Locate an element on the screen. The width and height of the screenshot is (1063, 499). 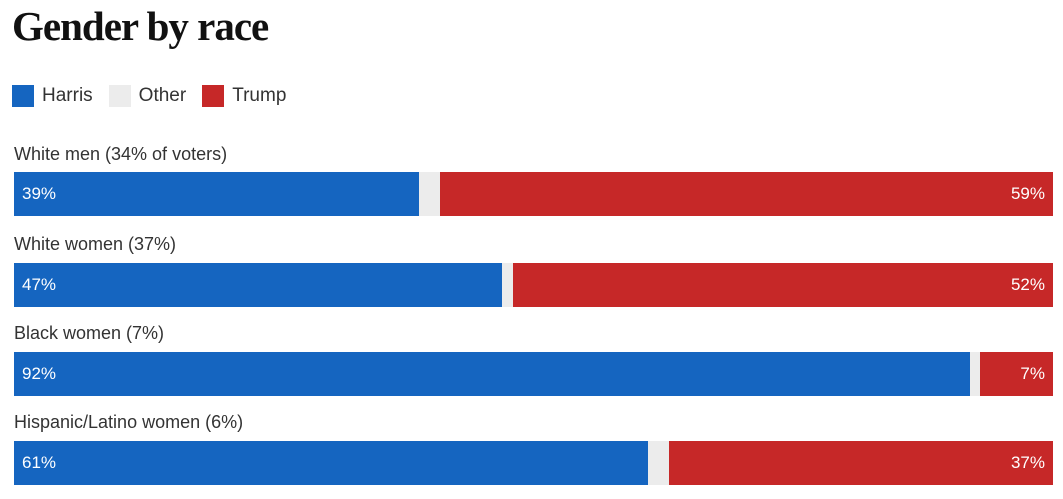
legend-item-trump: Trump is located at coordinates (244, 96).